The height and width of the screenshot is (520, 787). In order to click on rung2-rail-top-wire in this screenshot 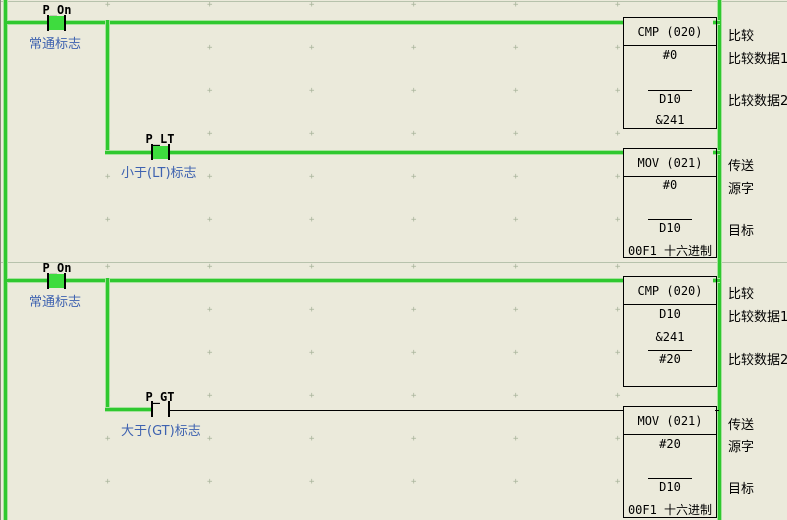, I will do `click(315, 280)`.